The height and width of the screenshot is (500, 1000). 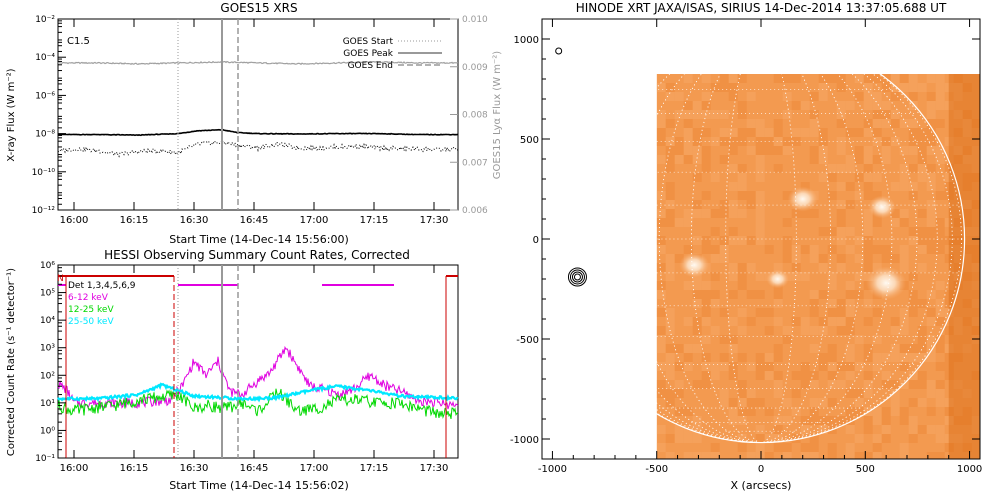 What do you see at coordinates (74, 220) in the screenshot?
I see `goes-x-tick-label: 16:00` at bounding box center [74, 220].